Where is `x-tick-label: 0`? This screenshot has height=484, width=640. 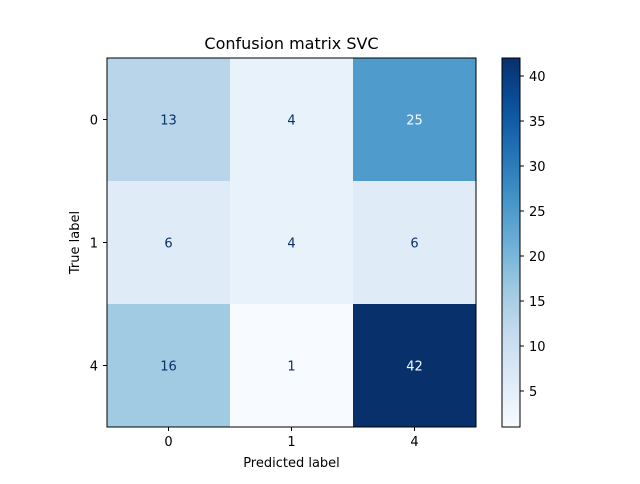
x-tick-label: 0 is located at coordinates (168, 442).